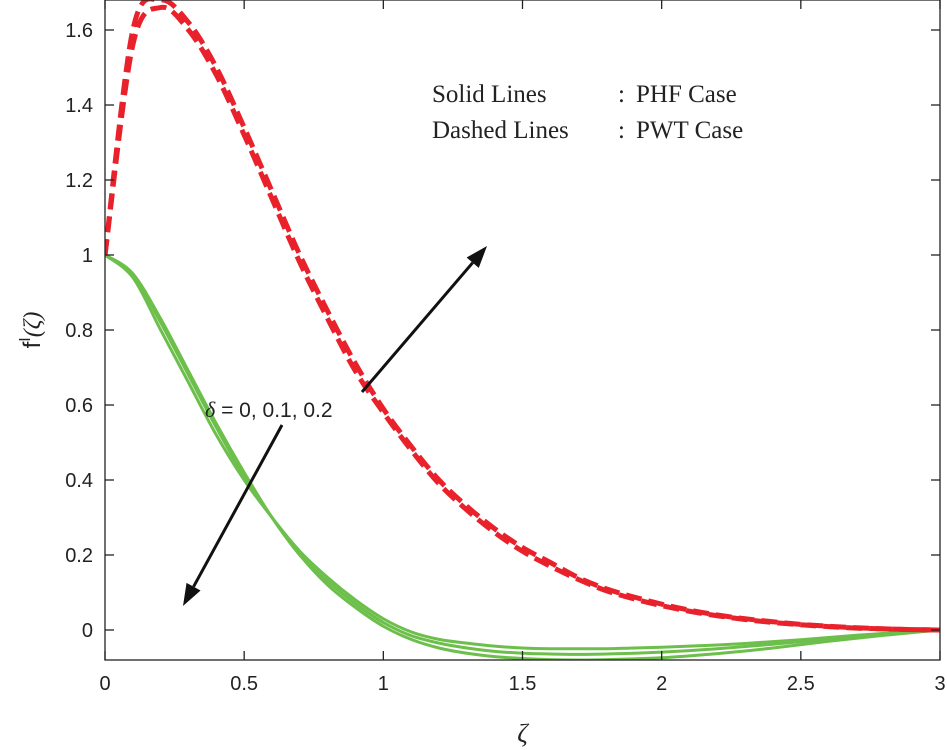  I want to click on y-tick-label: 1, so click(87, 256).